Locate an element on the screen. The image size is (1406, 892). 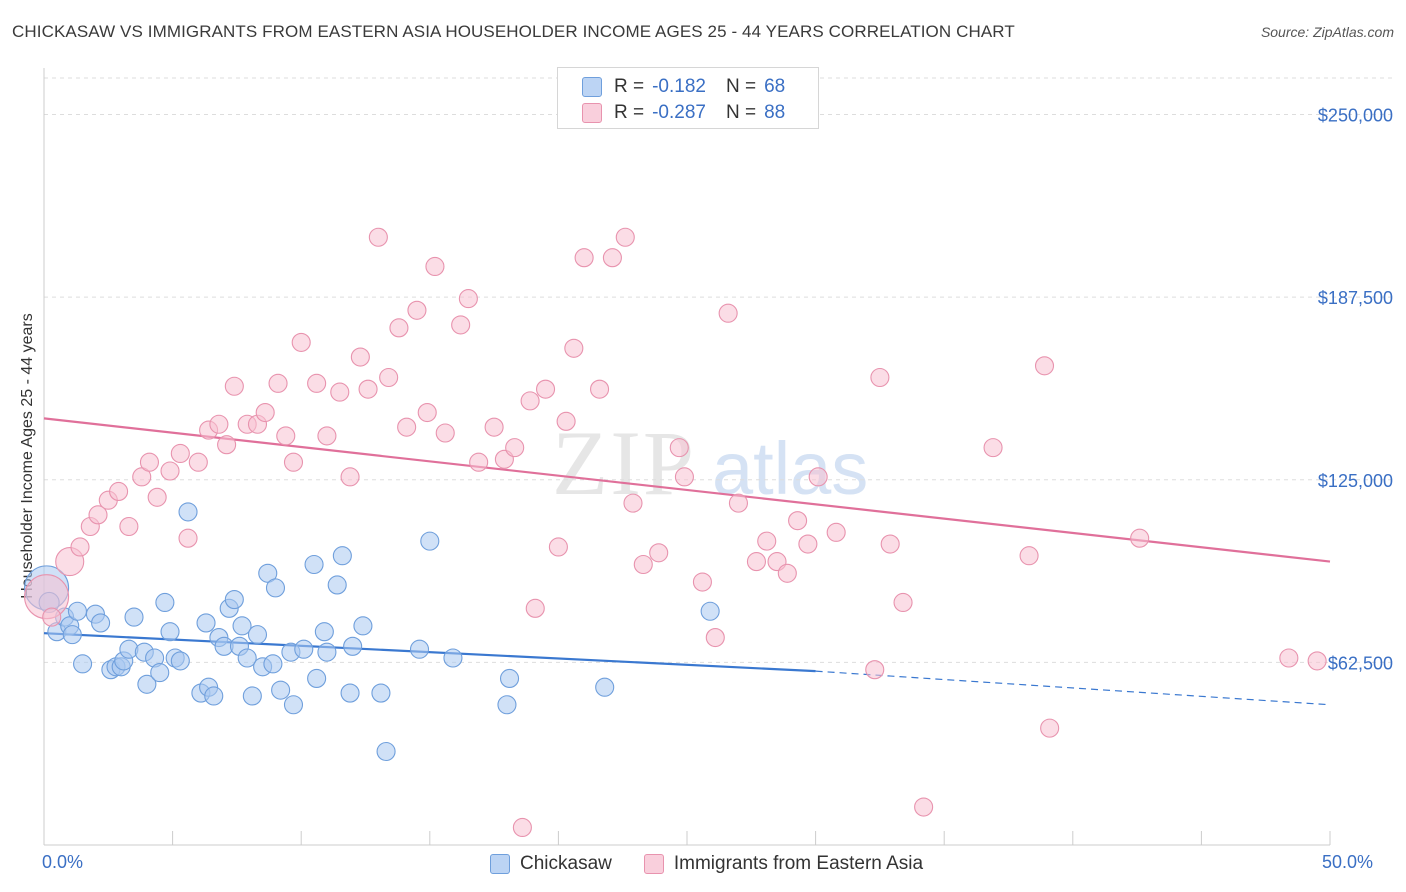
y-tick-labels: $62,500 $125,000 $187,500 $250,000 is located at coordinates (1355, 390).